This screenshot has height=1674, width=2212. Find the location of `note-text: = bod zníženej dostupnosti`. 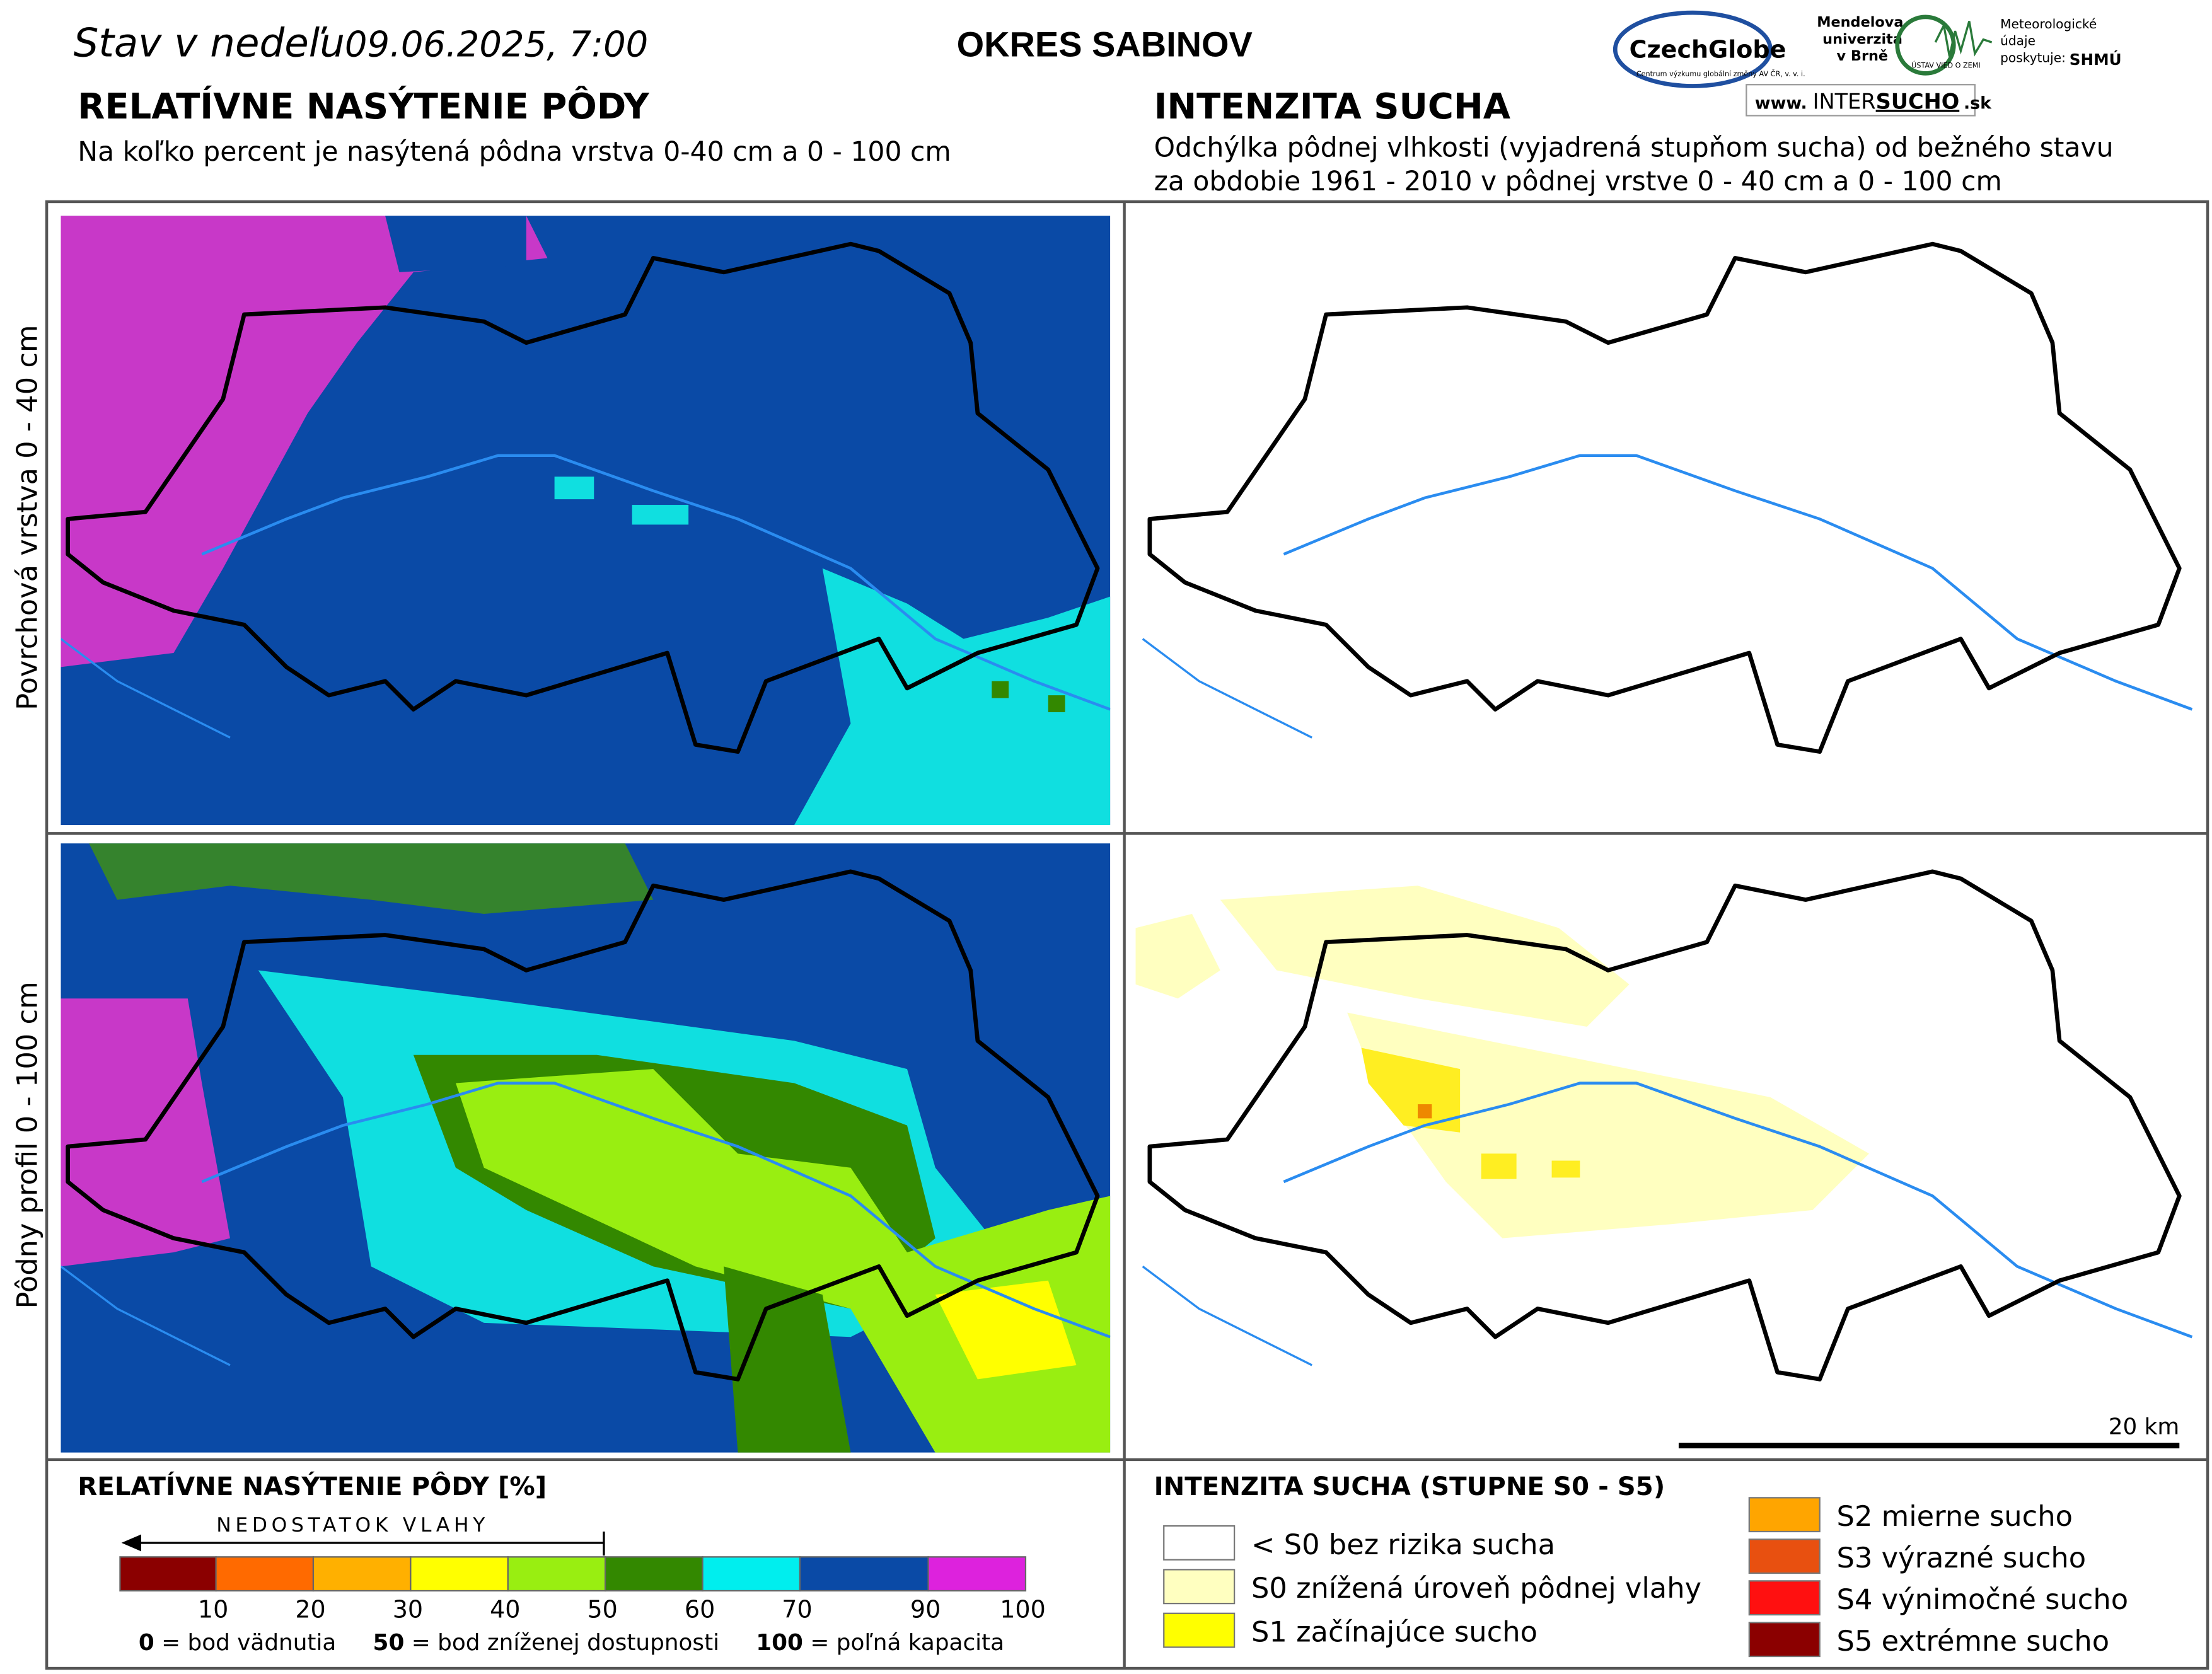

note-text: = bod zníženej dostupnosti is located at coordinates (561, 1643).